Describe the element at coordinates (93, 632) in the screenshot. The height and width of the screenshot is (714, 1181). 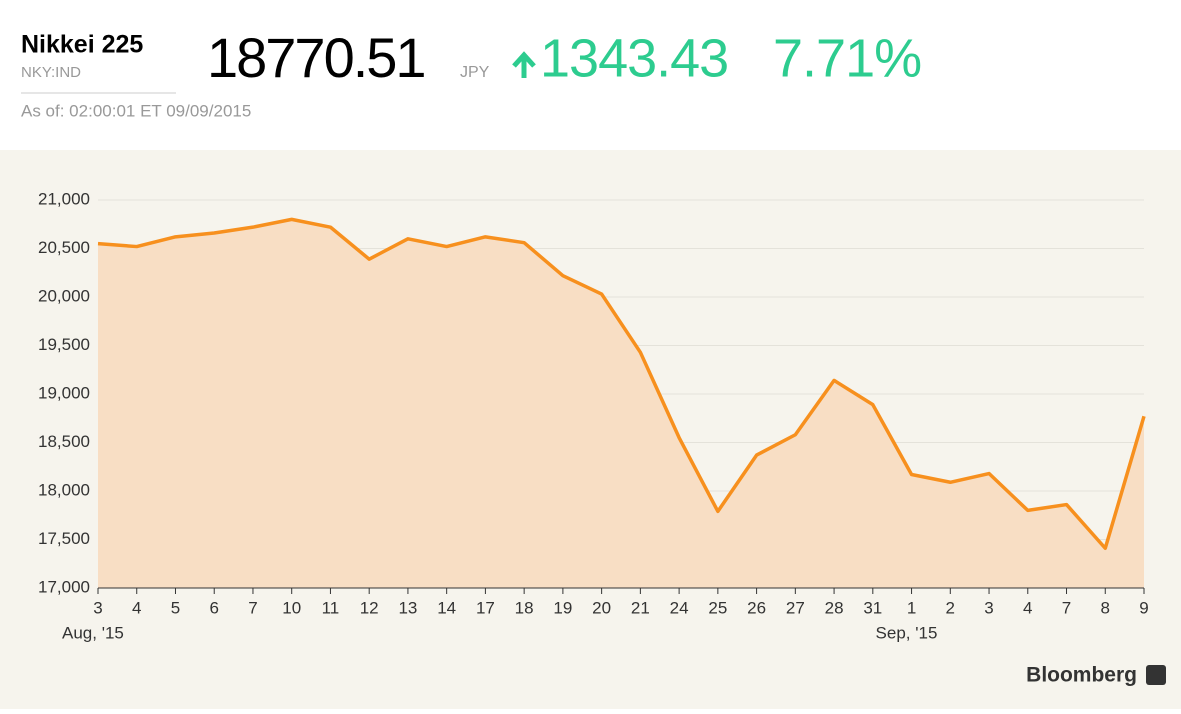
I see `x-month-label: Aug, '15` at that location.